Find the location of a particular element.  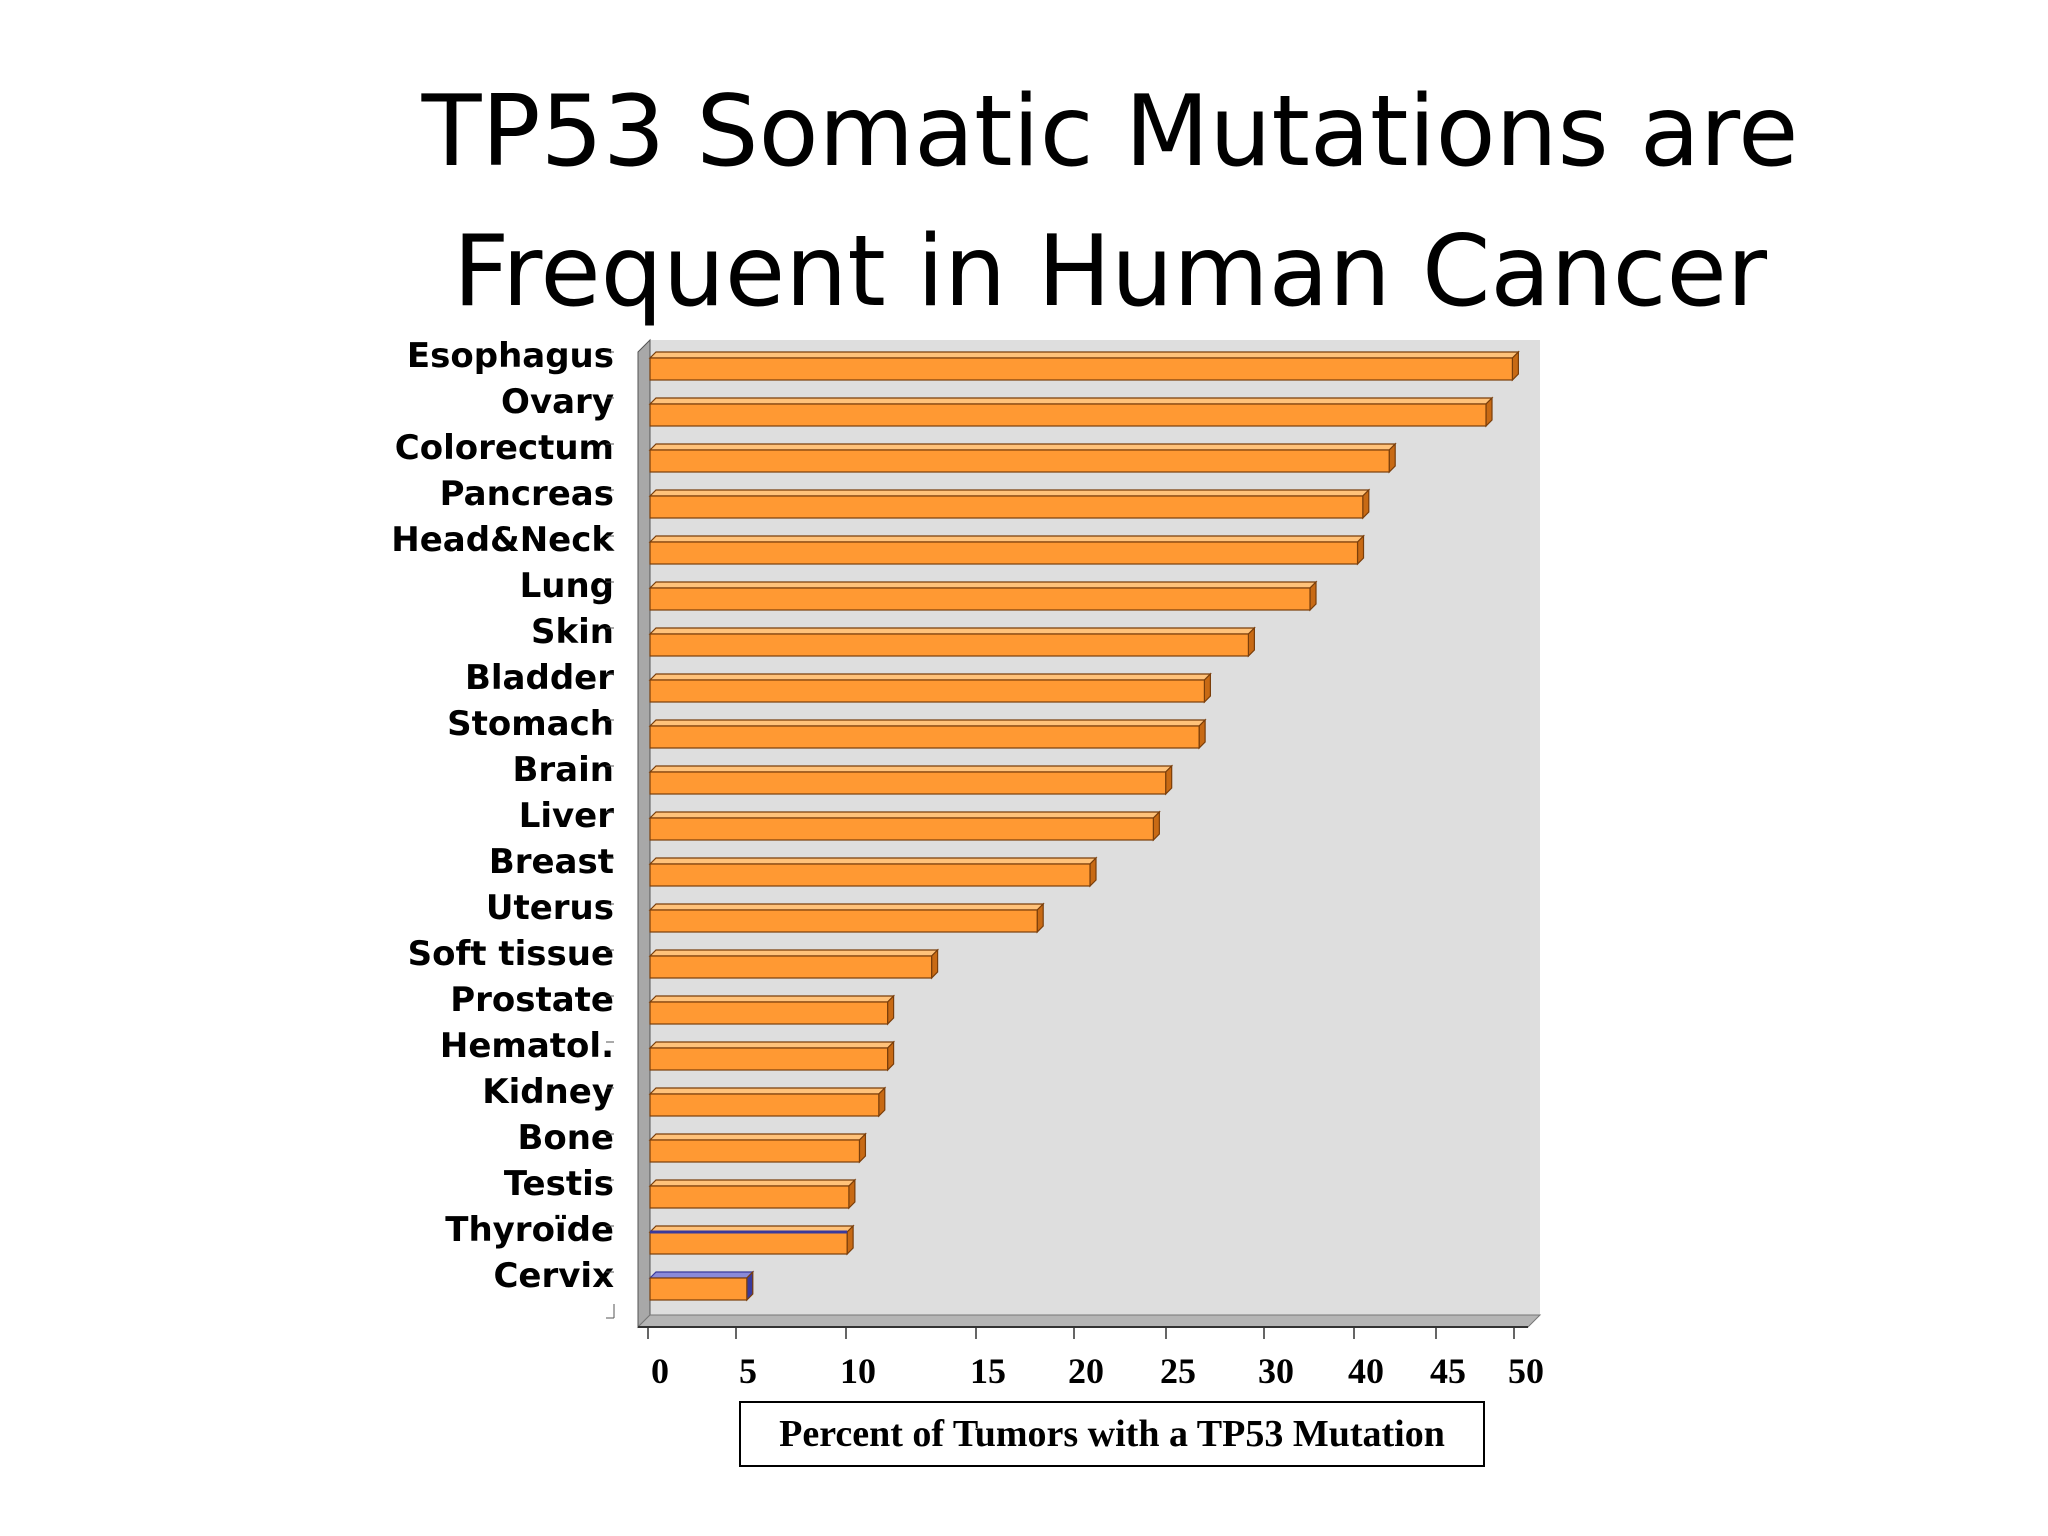

x-tick-label: 5 is located at coordinates (748, 1371).